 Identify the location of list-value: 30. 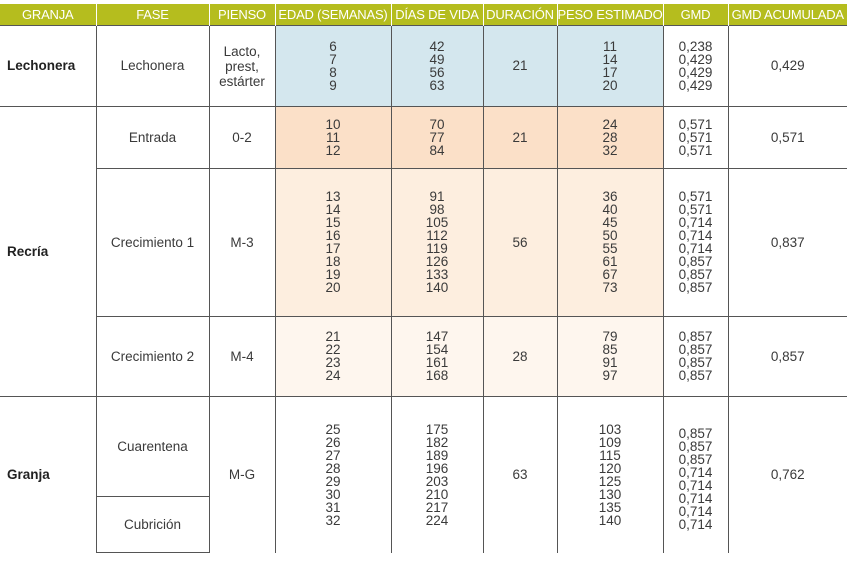
(333, 494).